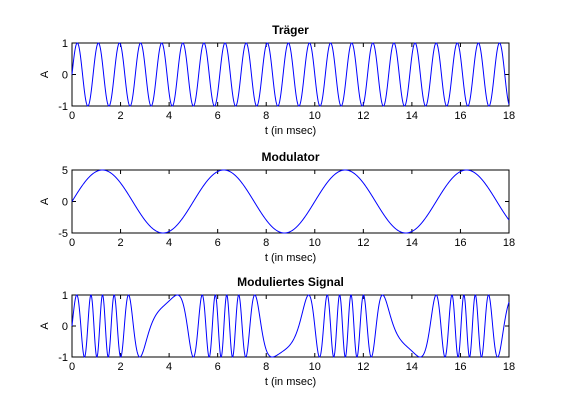  What do you see at coordinates (290, 282) in the screenshot?
I see `chart-title: Moduliertes Signal` at bounding box center [290, 282].